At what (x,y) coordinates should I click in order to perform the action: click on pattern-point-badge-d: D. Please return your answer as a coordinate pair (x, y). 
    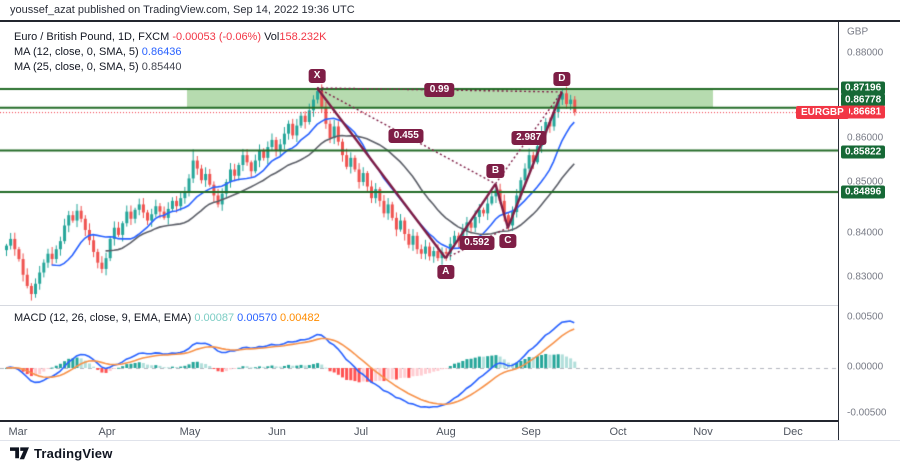
    Looking at the image, I should click on (562, 78).